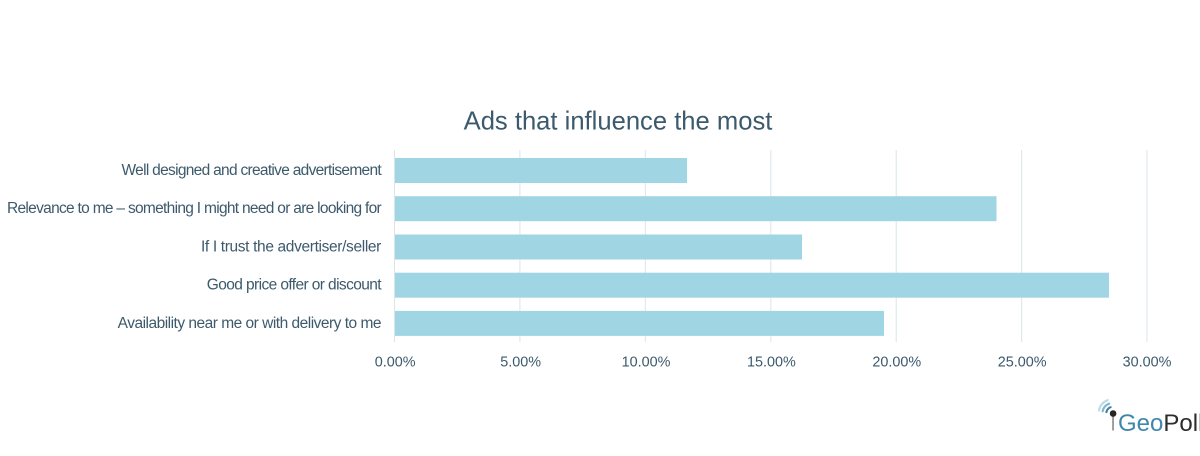  I want to click on svg-text:Well designed and creative adv: Well designed and creative advertisement, so click(252, 170).